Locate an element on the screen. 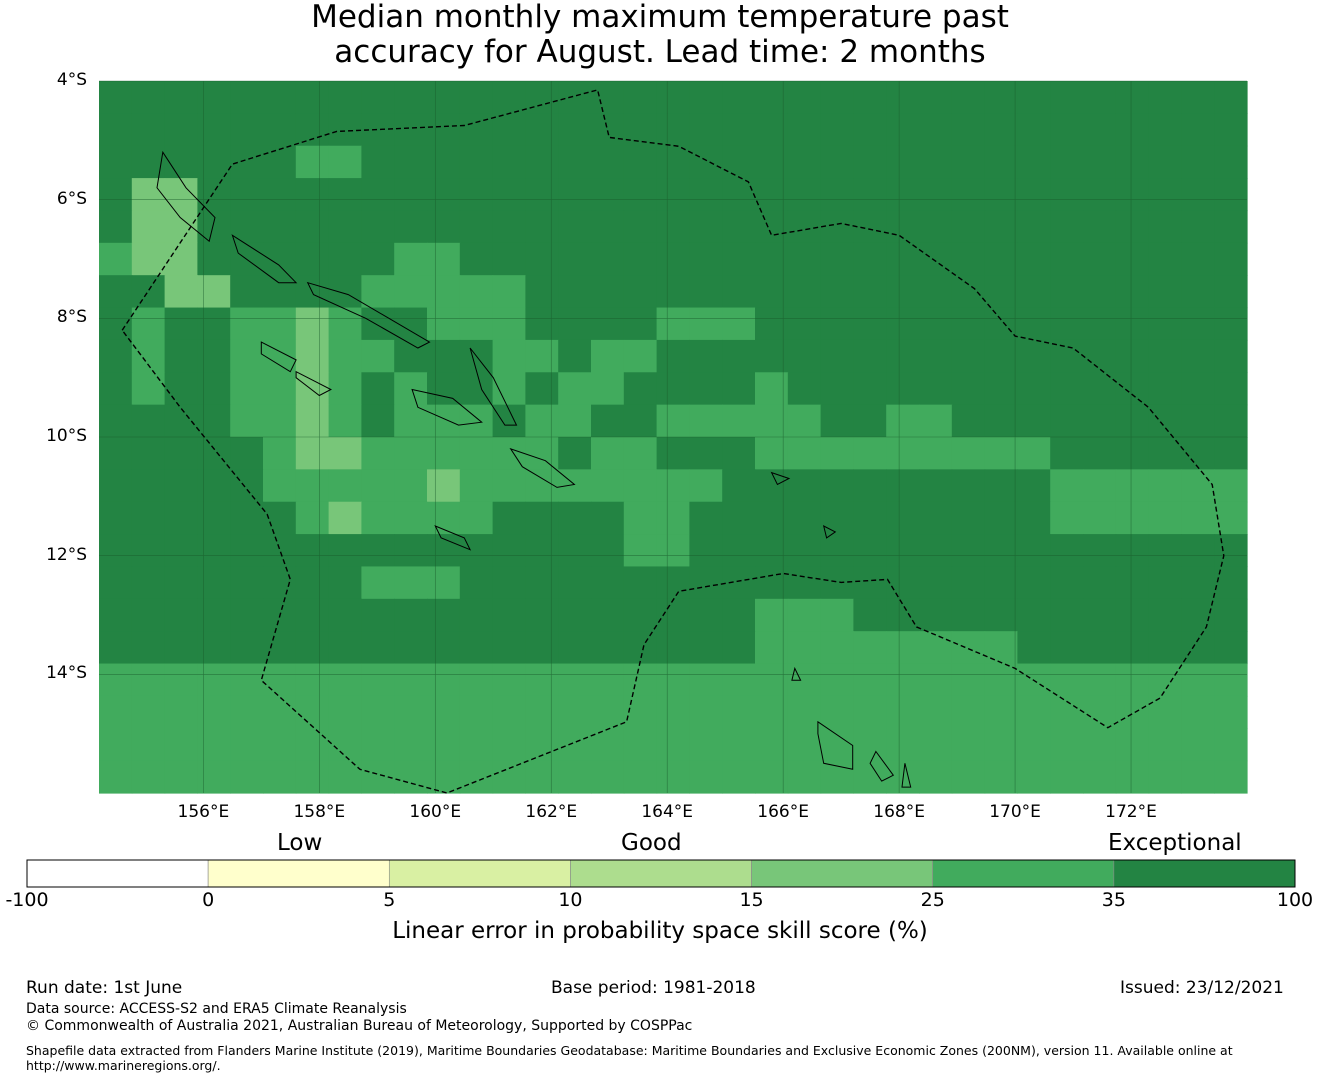 This screenshot has height=1080, width=1320. colorbar-bin is located at coordinates (661, 873).